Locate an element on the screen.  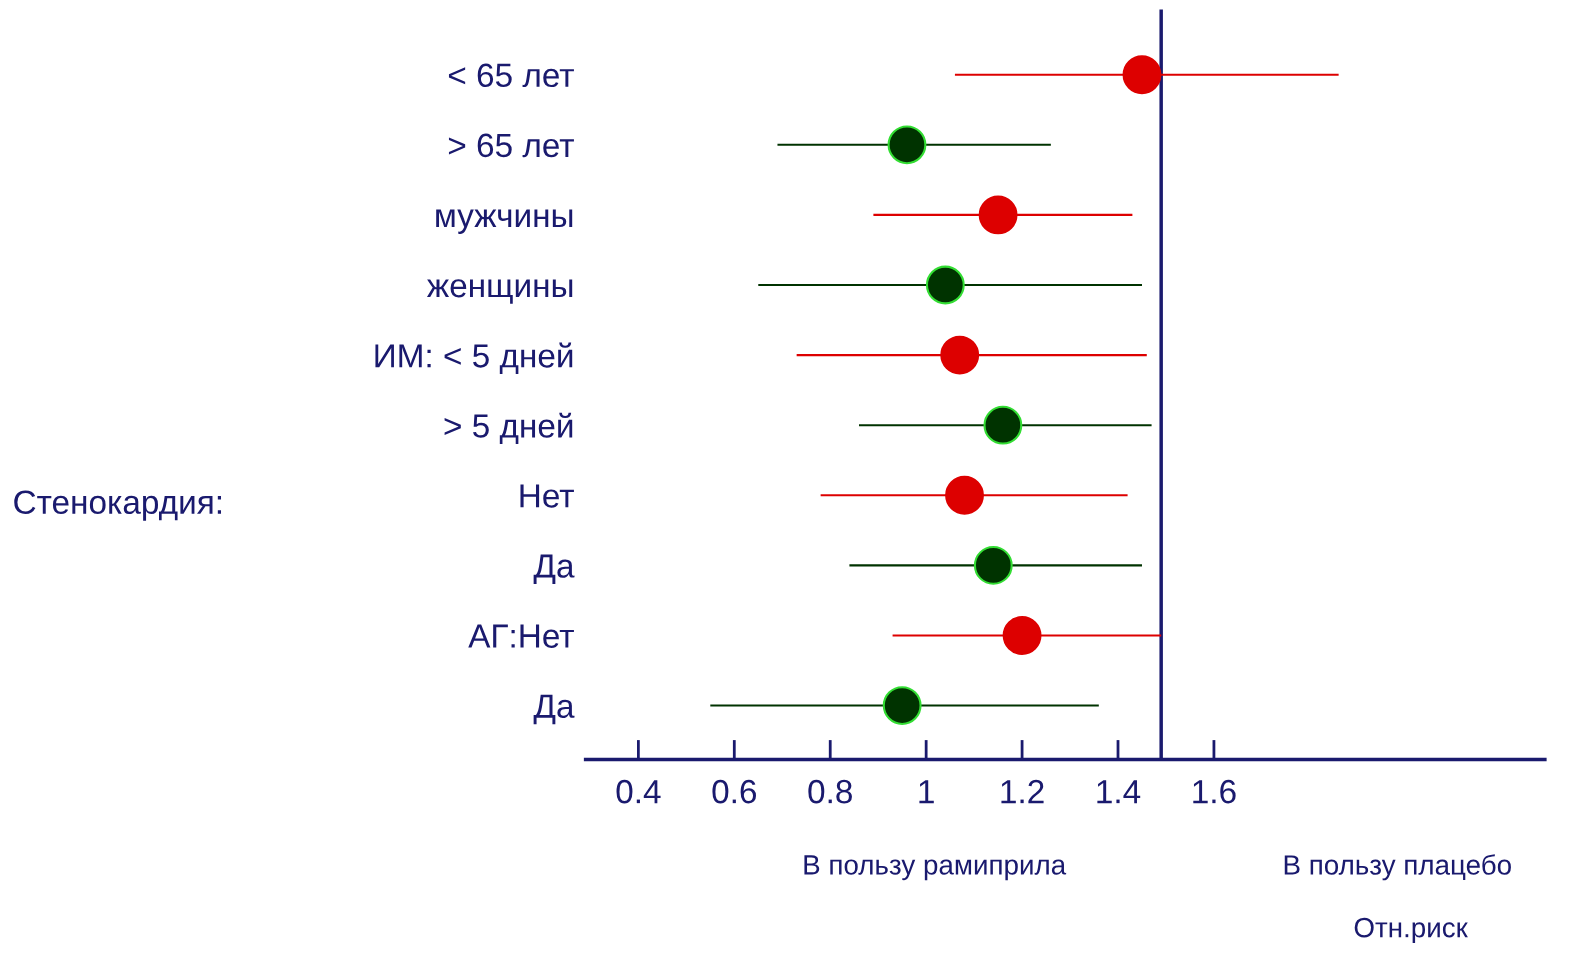
y-tick-label: < 65 лет is located at coordinates (511, 75).